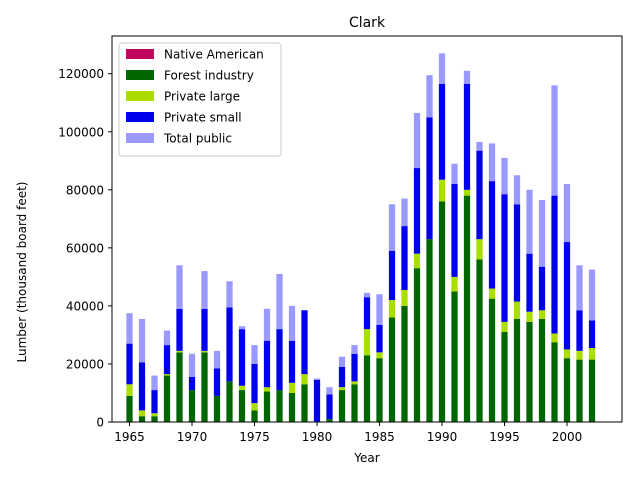 The width and height of the screenshot is (640, 484). What do you see at coordinates (317, 437) in the screenshot?
I see `x-tick-label: 1980` at bounding box center [317, 437].